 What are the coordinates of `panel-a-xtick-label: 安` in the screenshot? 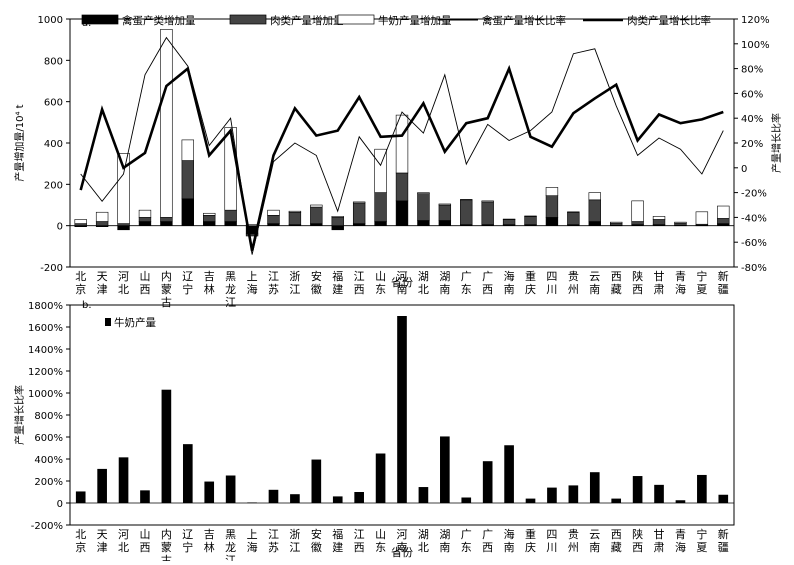 It's located at (316, 276).